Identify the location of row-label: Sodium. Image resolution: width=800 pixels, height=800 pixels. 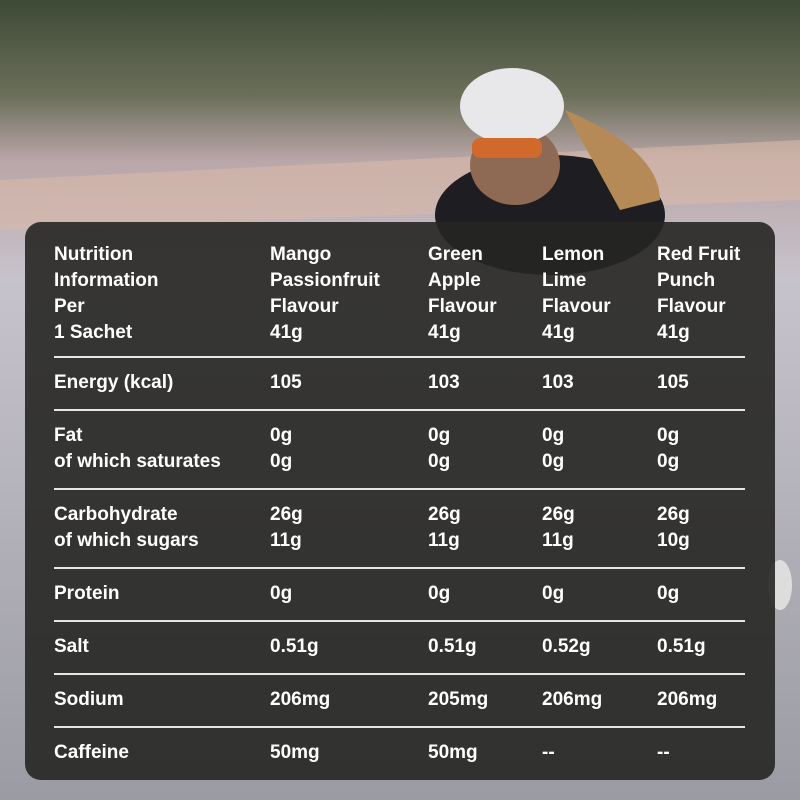
(89, 699).